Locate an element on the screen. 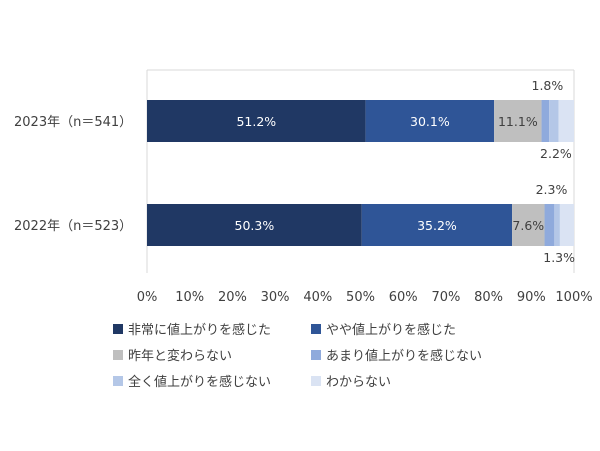 The width and height of the screenshot is (600, 451). x-tick-label: 100% is located at coordinates (573, 297).